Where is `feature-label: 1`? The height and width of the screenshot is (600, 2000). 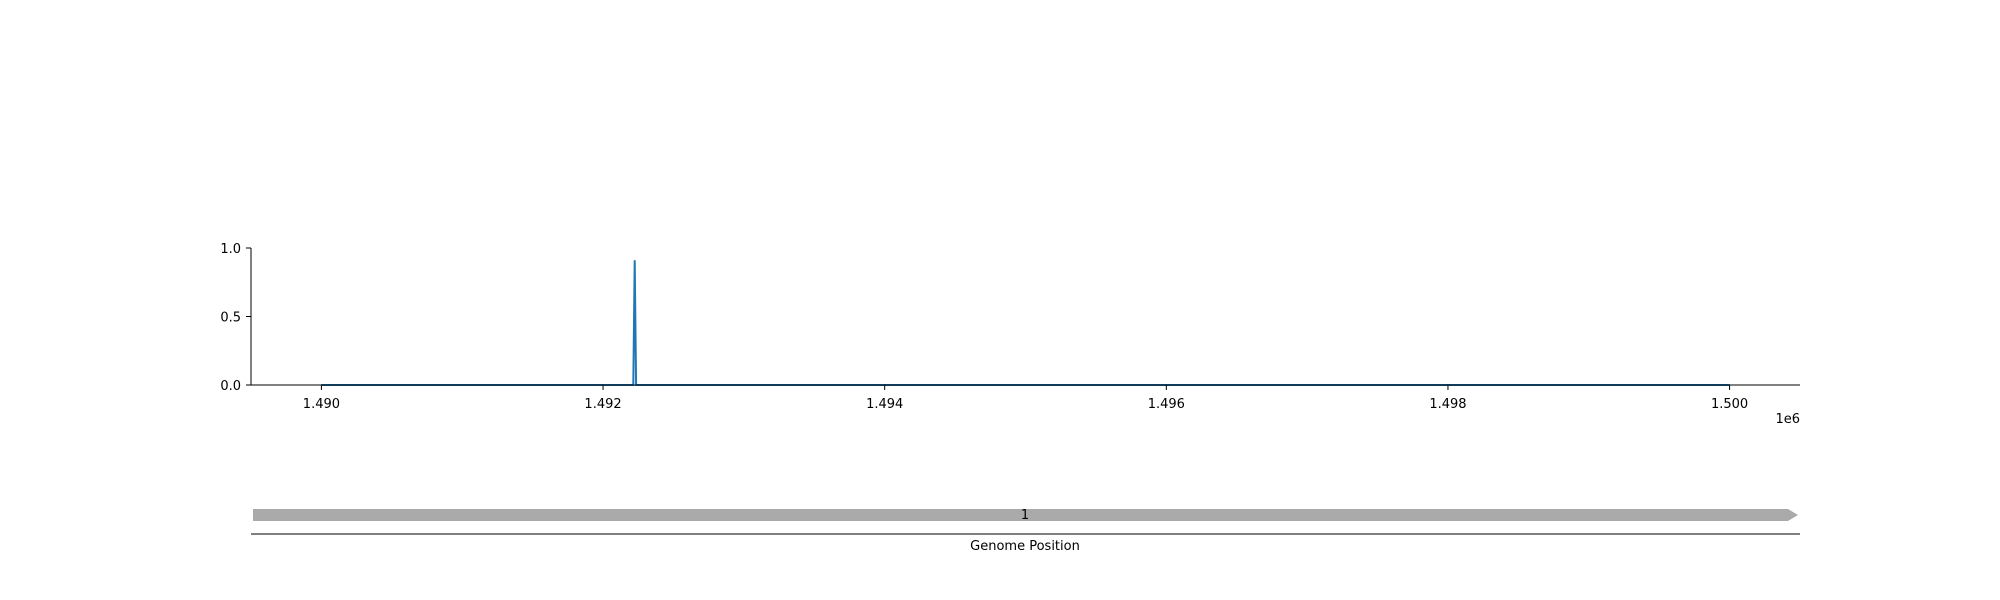
feature-label: 1 is located at coordinates (1025, 515).